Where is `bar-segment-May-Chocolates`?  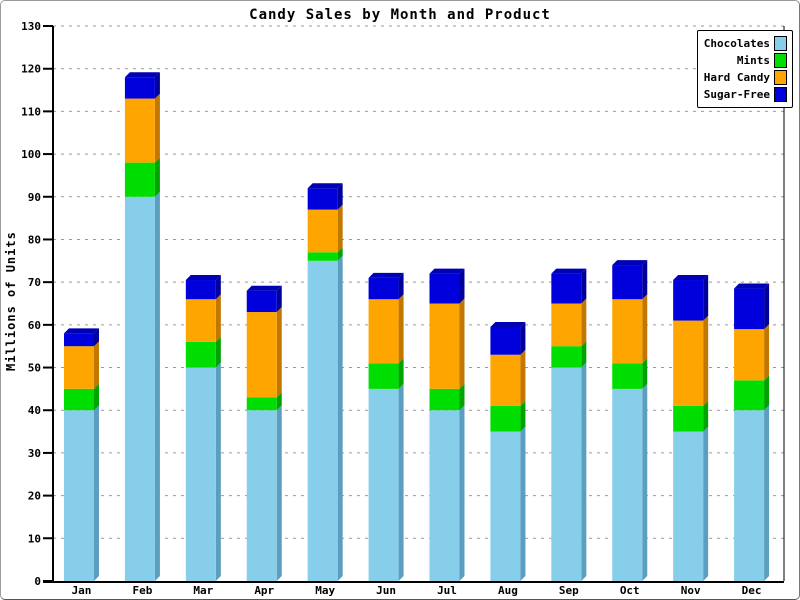
bar-segment-May-Chocolates is located at coordinates (322, 420).